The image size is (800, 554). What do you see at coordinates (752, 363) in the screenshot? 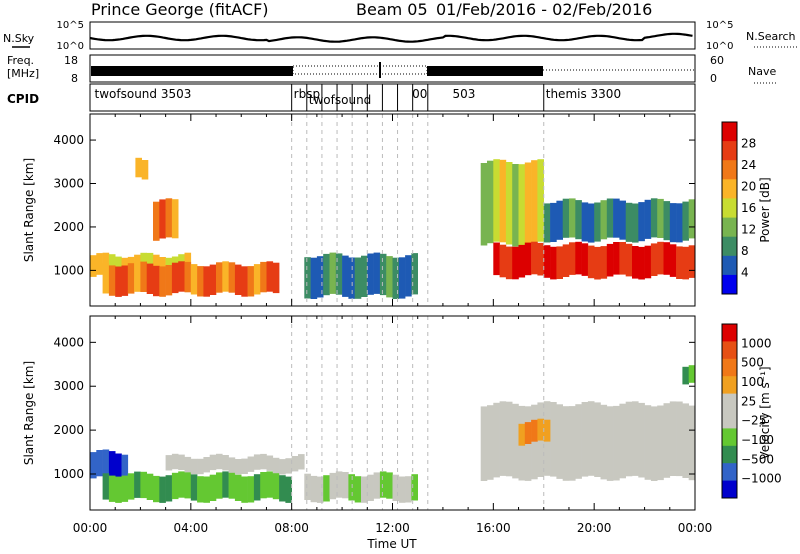
I see `colorbar-tick-label: 500` at bounding box center [752, 363].